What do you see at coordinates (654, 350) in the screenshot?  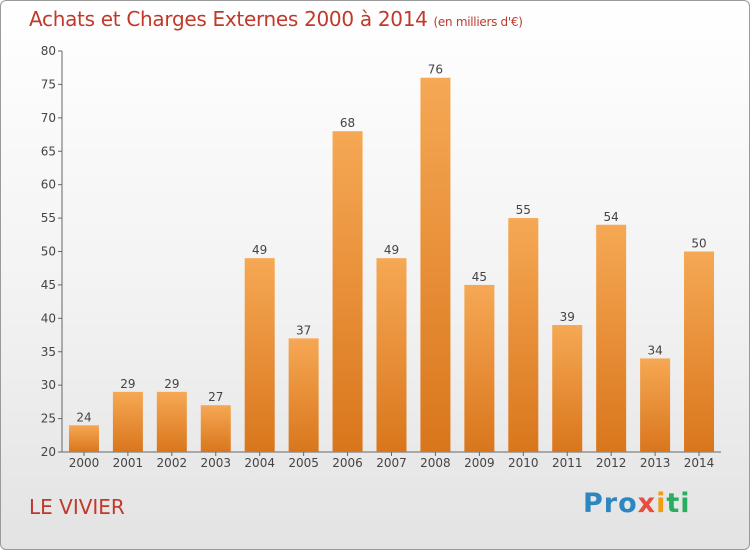 I see `data-label-2013: 34` at bounding box center [654, 350].